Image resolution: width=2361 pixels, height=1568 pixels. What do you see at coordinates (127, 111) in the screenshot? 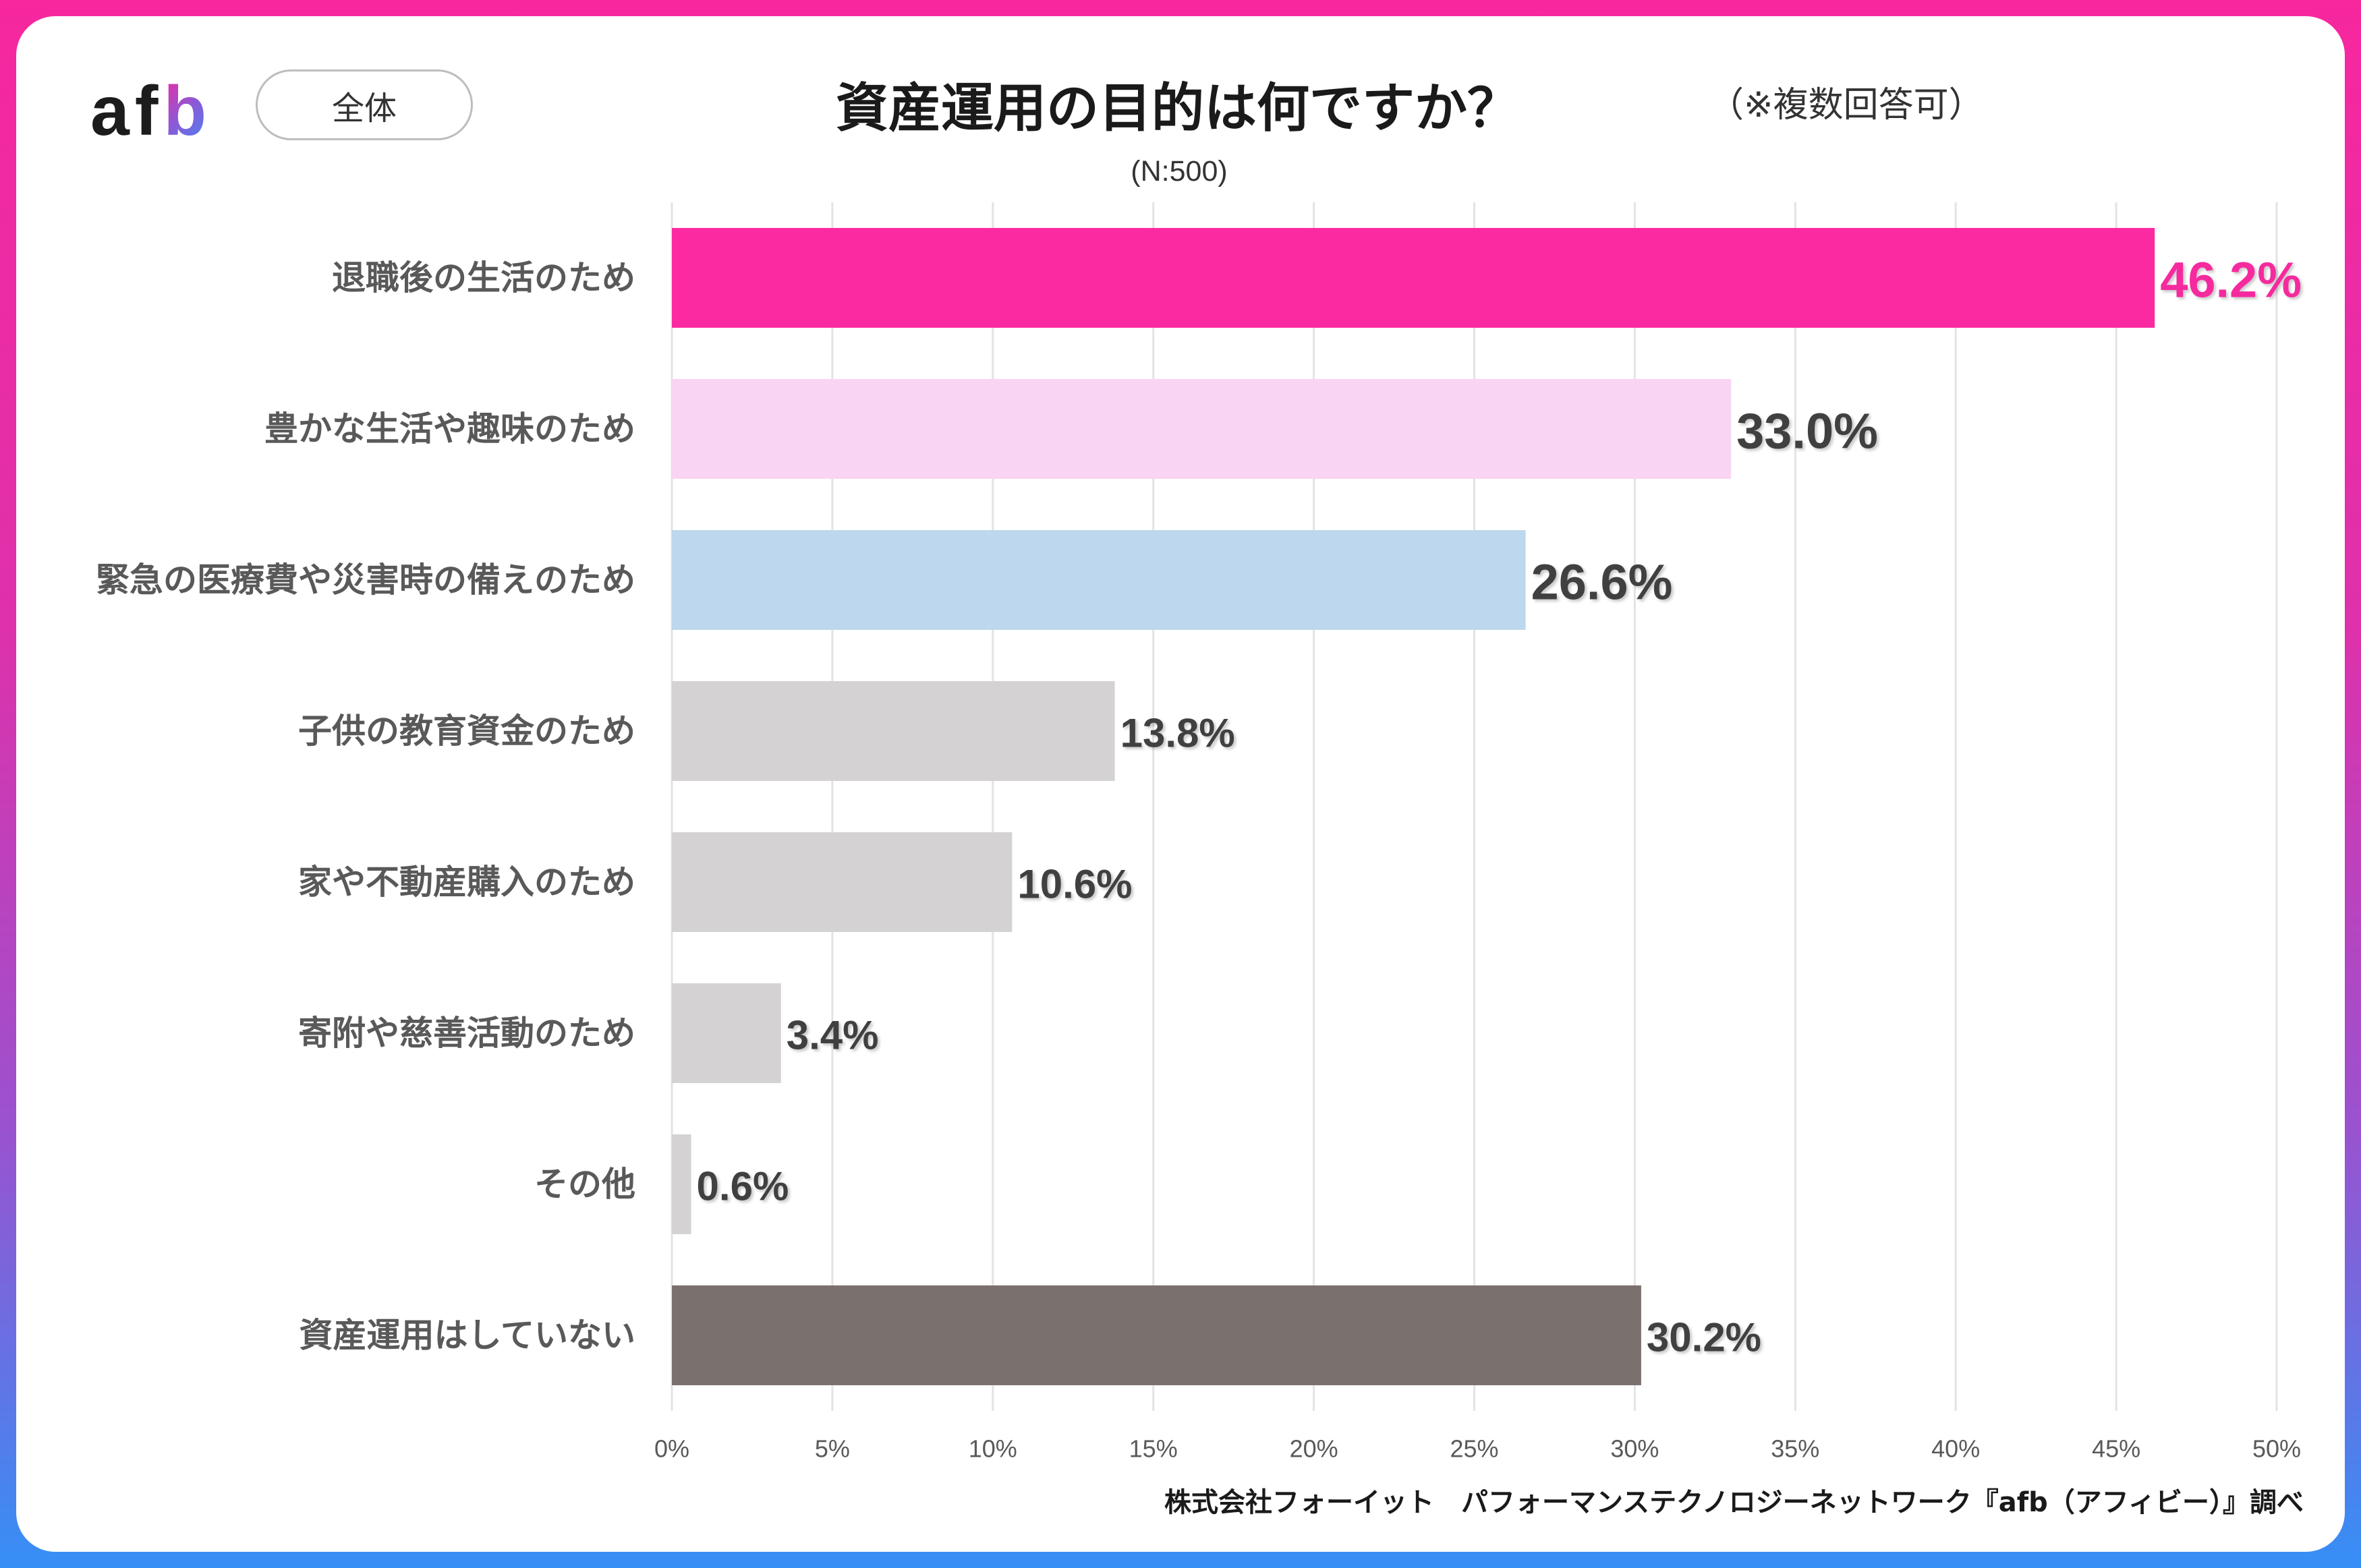
I see `logo-text-main: af` at bounding box center [127, 111].